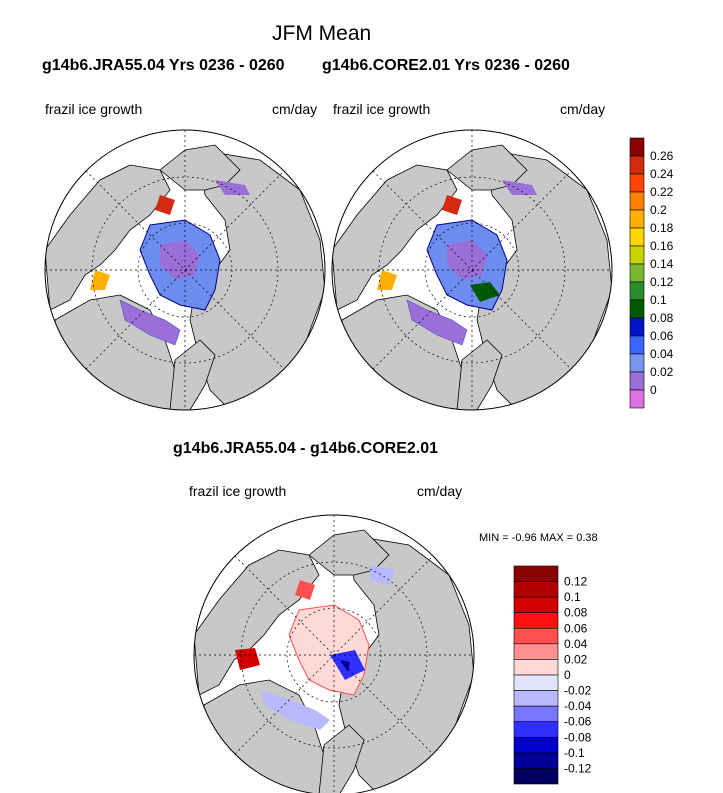  I want to click on land-siberia-diff, so click(349, 552).